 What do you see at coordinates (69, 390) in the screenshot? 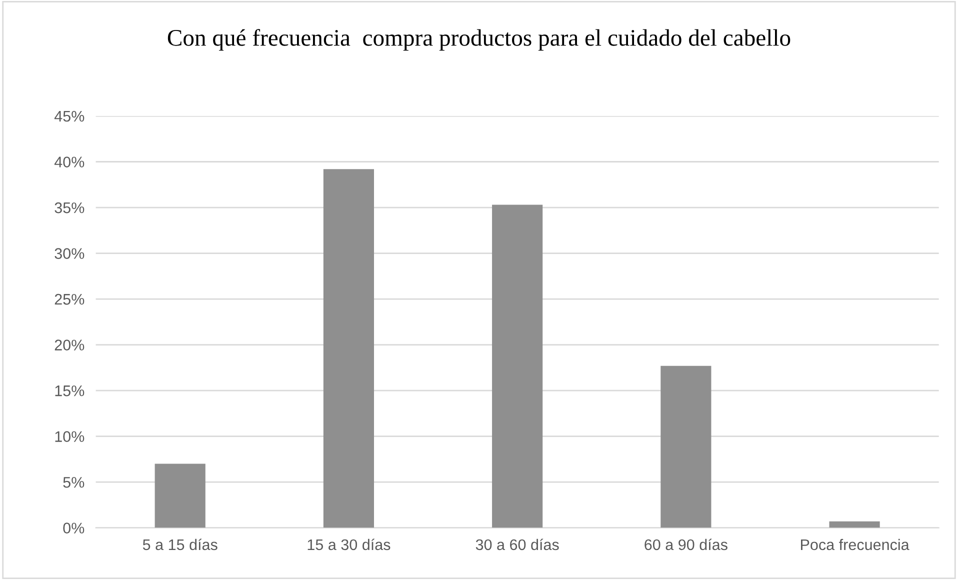
I see `y-tick-label: 15%` at bounding box center [69, 390].